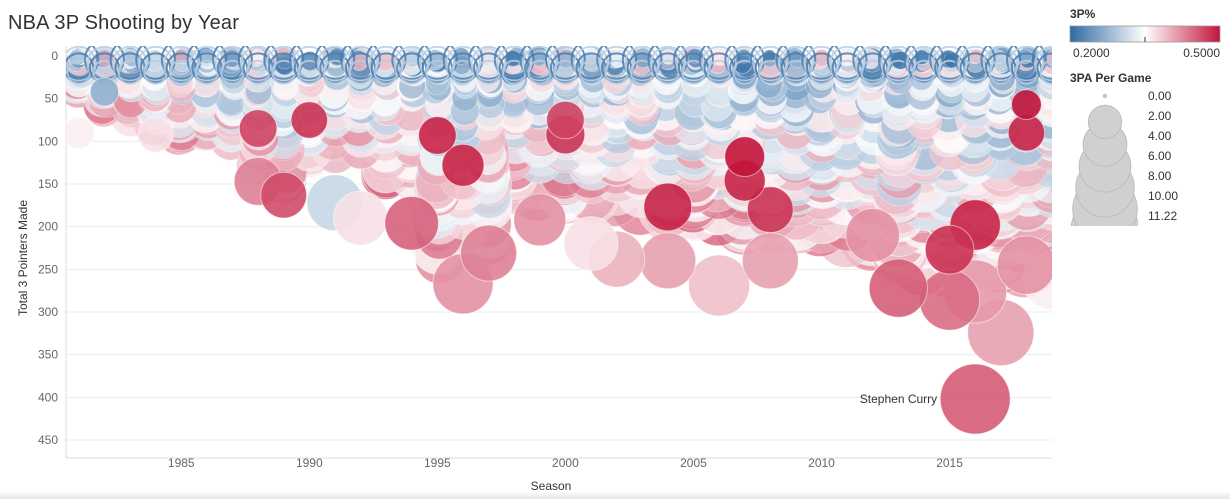  I want to click on size-legend-label: 6.00, so click(1160, 156).